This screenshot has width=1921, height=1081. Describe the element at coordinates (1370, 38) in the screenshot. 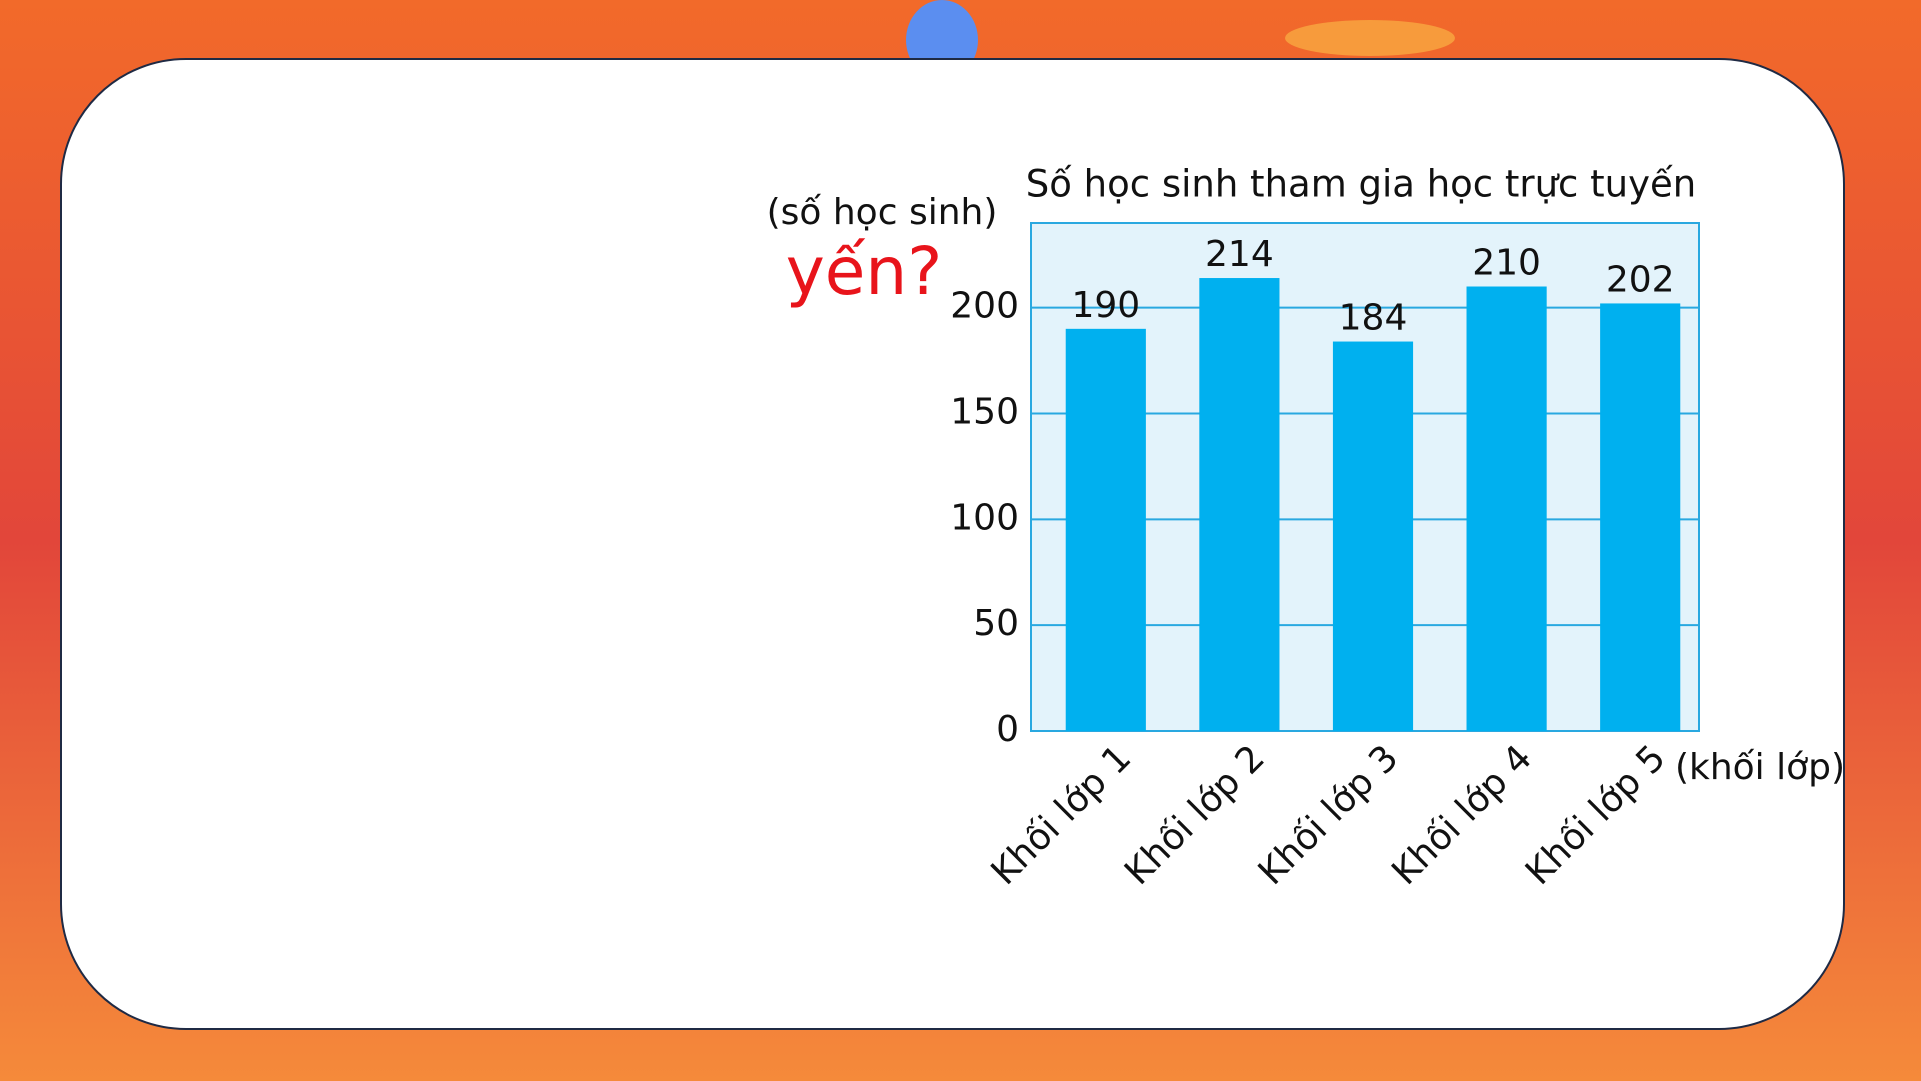

I see `decoration` at that location.